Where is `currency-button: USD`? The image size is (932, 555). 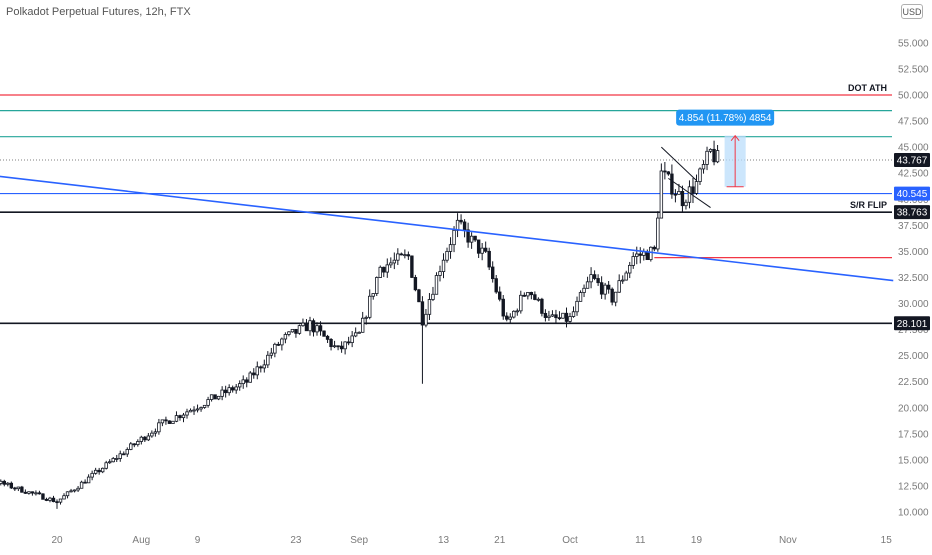 currency-button: USD is located at coordinates (912, 11).